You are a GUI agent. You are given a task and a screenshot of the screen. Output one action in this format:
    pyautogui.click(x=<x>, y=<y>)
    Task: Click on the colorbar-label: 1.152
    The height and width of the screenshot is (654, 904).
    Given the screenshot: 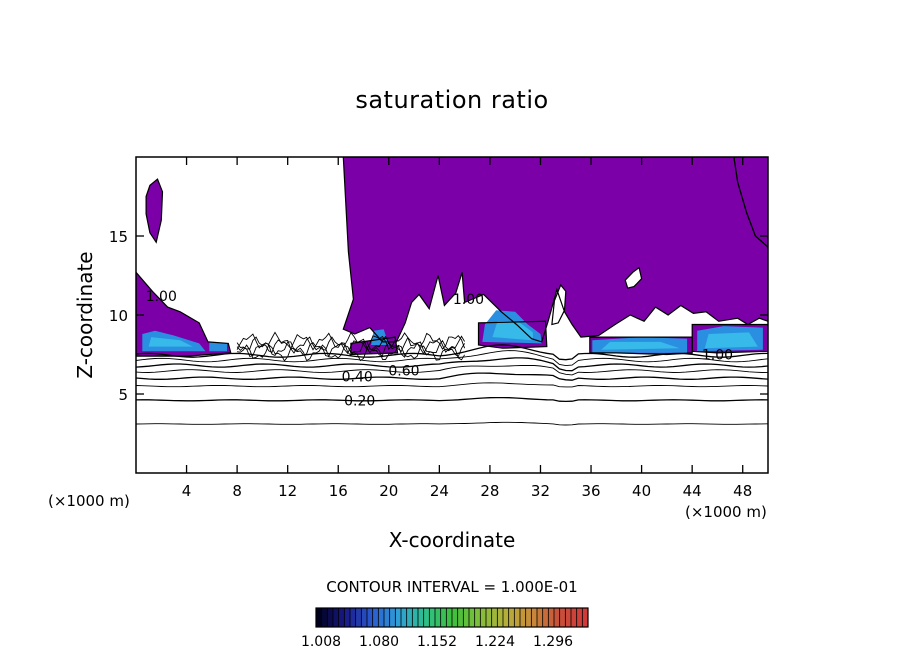 What is the action you would take?
    pyautogui.click(x=437, y=642)
    